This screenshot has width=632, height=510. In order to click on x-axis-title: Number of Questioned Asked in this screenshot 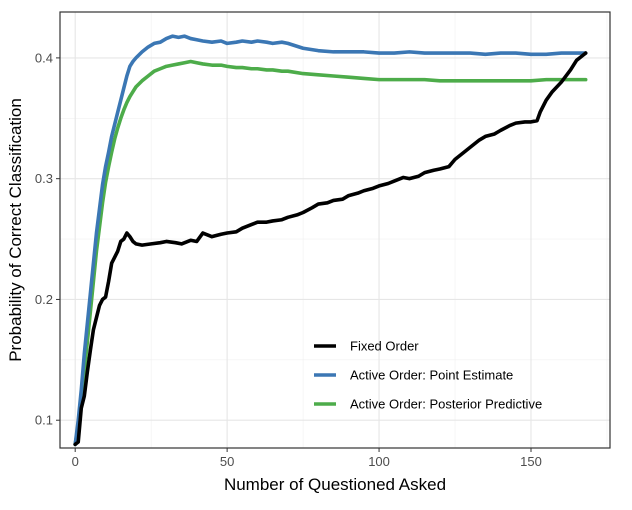, I will do `click(335, 484)`.